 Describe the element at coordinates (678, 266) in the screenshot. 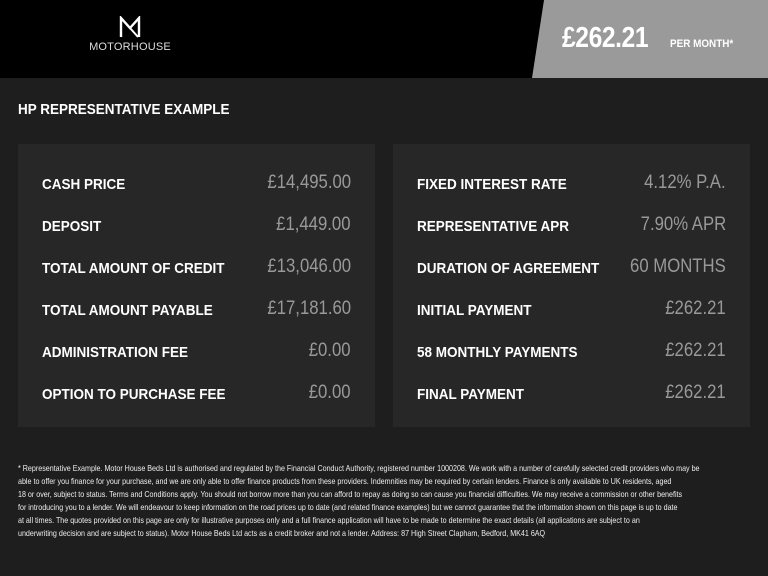

I see `finance-value: 60 MONTHS` at that location.